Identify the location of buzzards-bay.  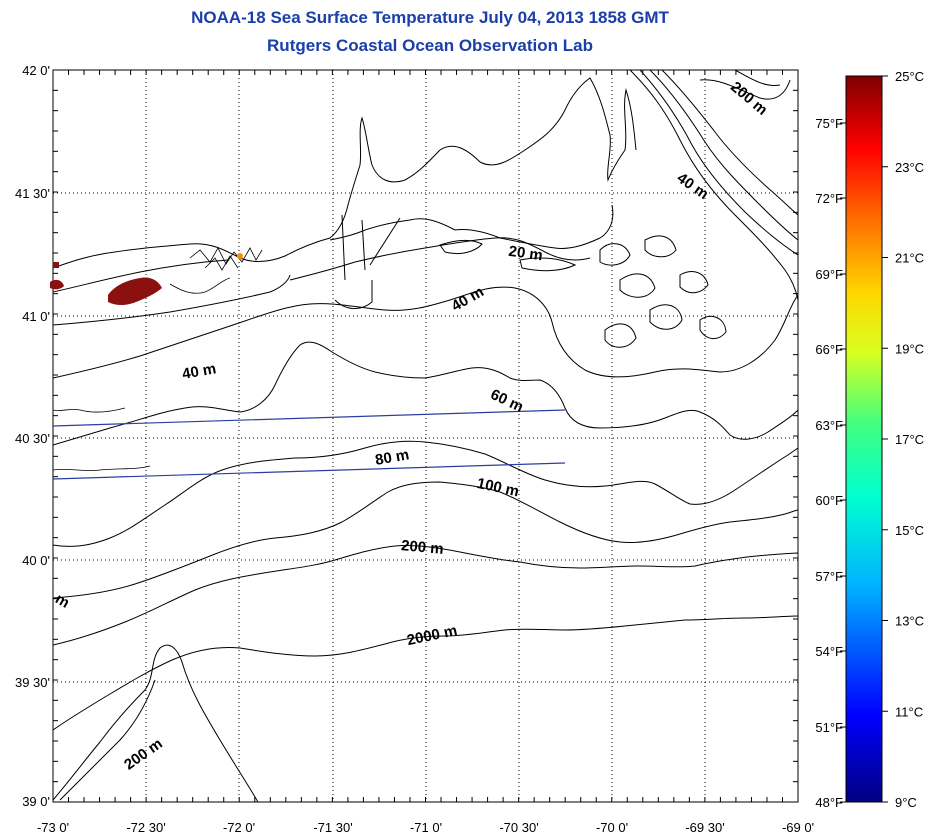
(367, 261).